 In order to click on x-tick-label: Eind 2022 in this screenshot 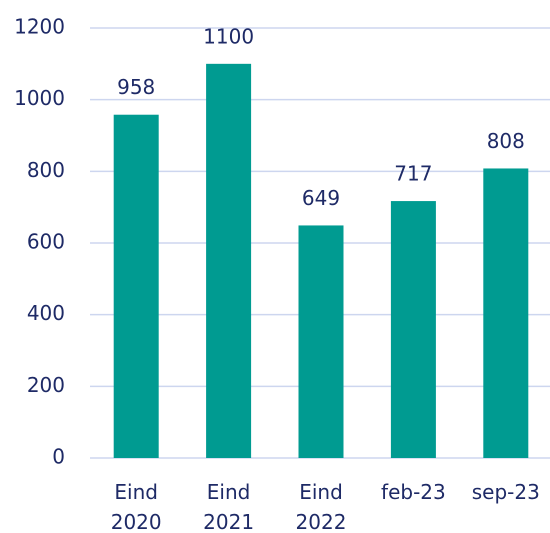, I will do `click(321, 506)`.